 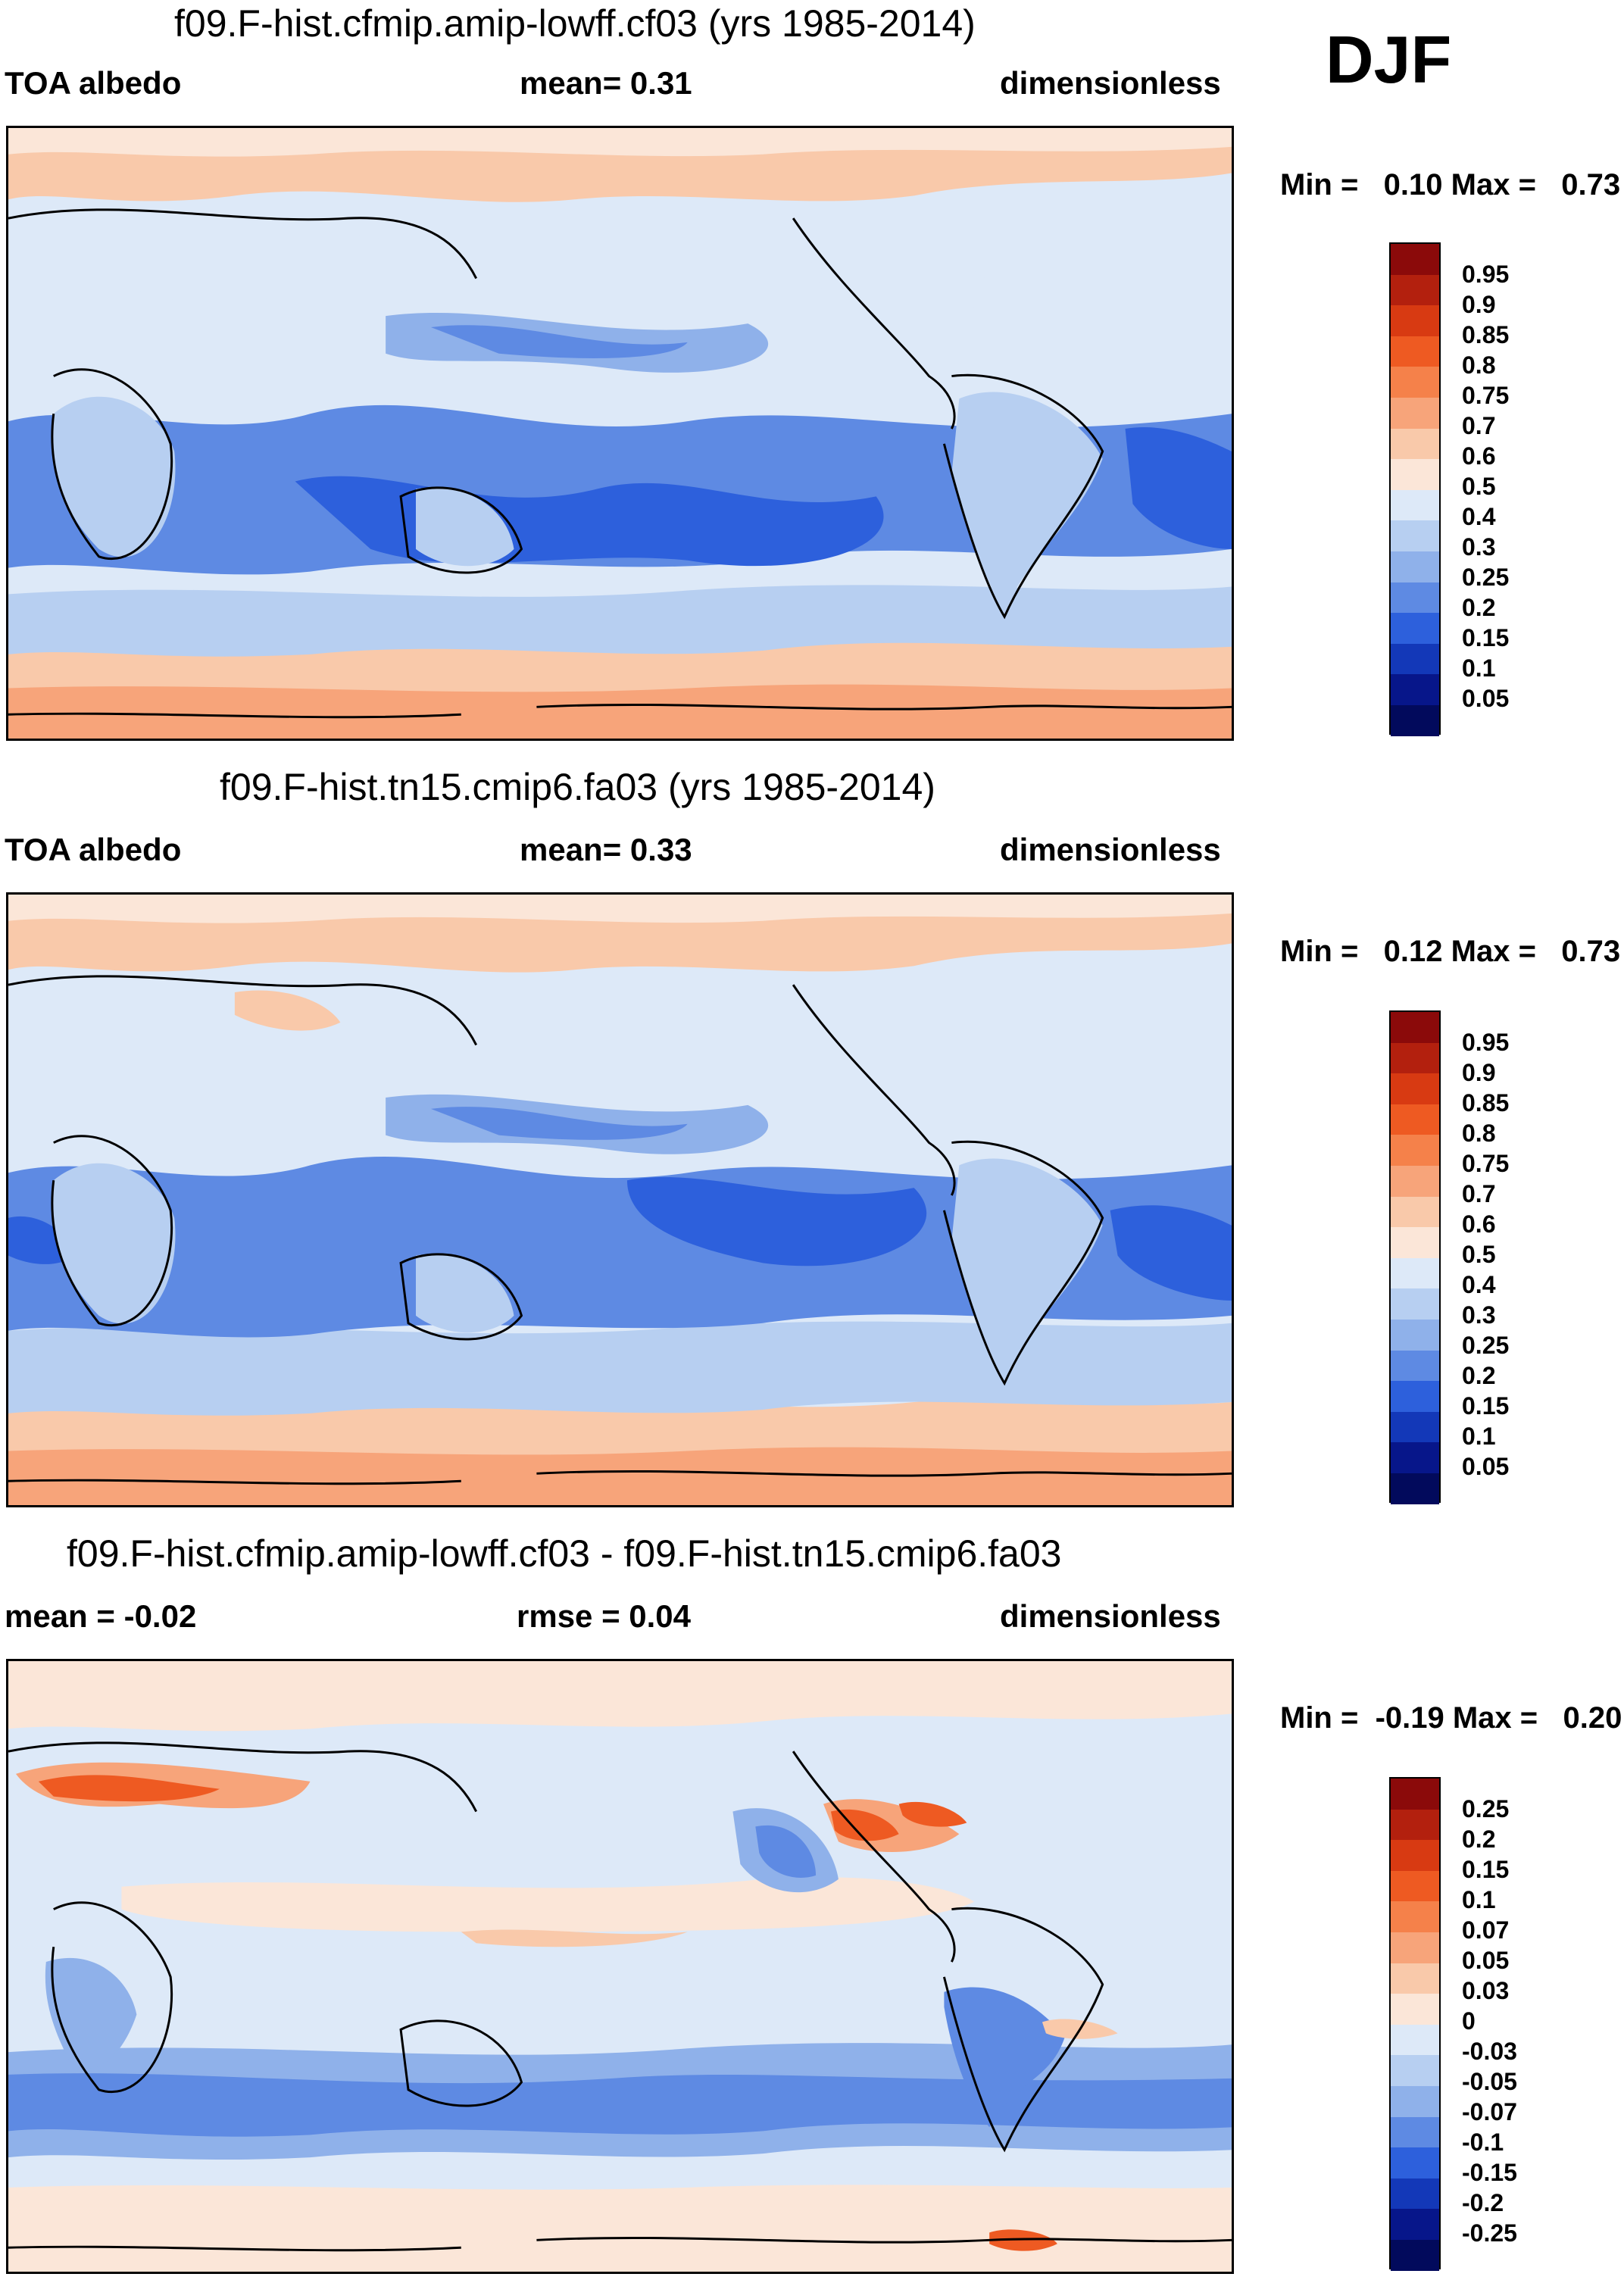 What do you see at coordinates (1479, 1899) in the screenshot?
I see `panel-3-tick: 0.1` at bounding box center [1479, 1899].